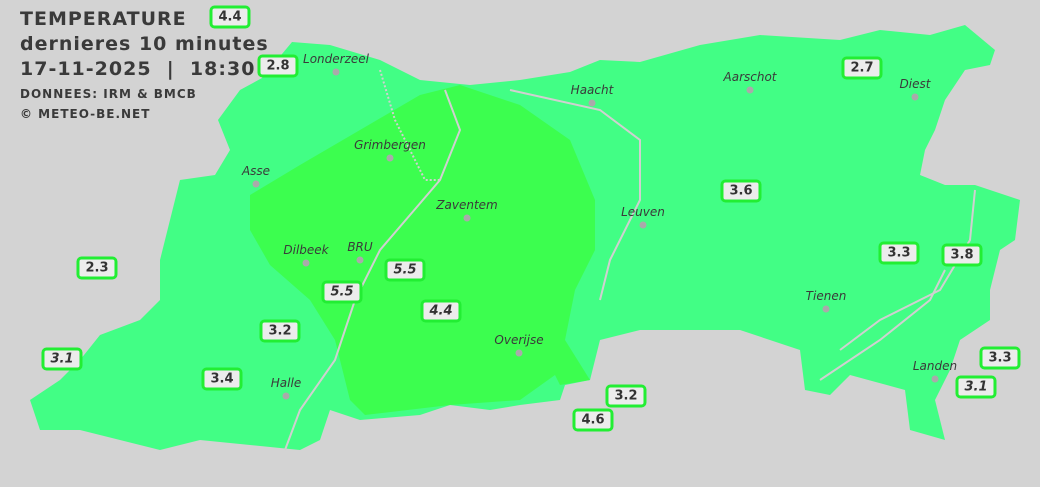 Image resolution: width=1040 pixels, height=487 pixels. I want to click on city-label: Asse, so click(256, 171).